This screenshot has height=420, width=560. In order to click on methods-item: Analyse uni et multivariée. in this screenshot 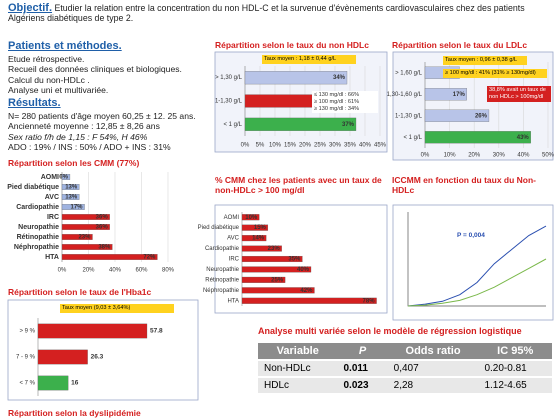, I will do `click(58, 90)`.